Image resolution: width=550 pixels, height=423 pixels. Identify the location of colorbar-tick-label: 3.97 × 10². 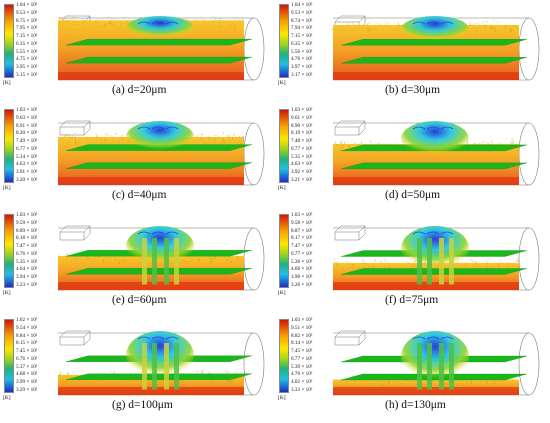
(302, 67).